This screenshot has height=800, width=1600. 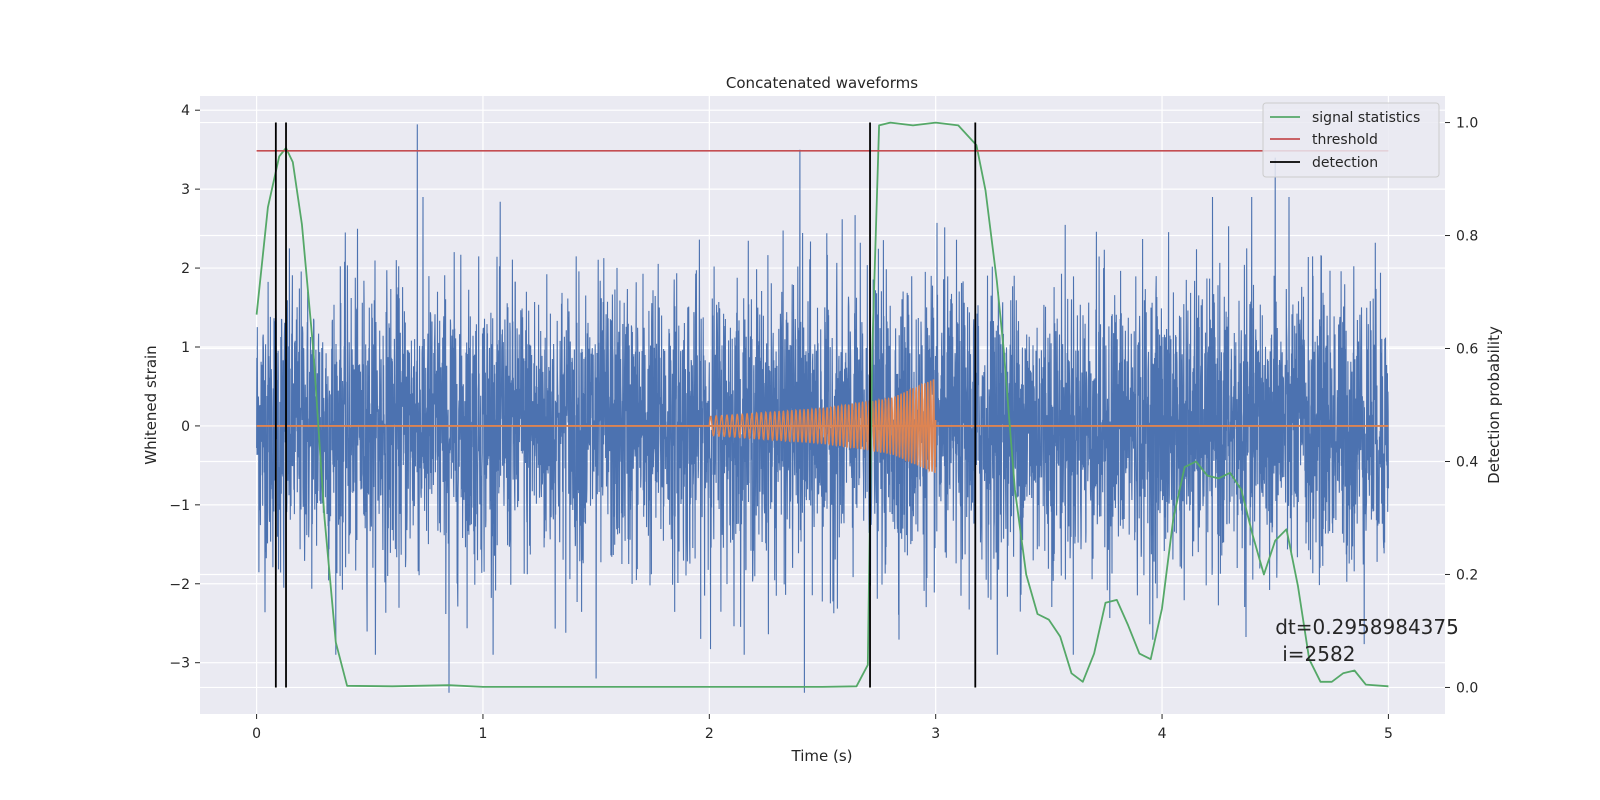 I want to click on y-tick-label: 0, so click(x=185, y=427).